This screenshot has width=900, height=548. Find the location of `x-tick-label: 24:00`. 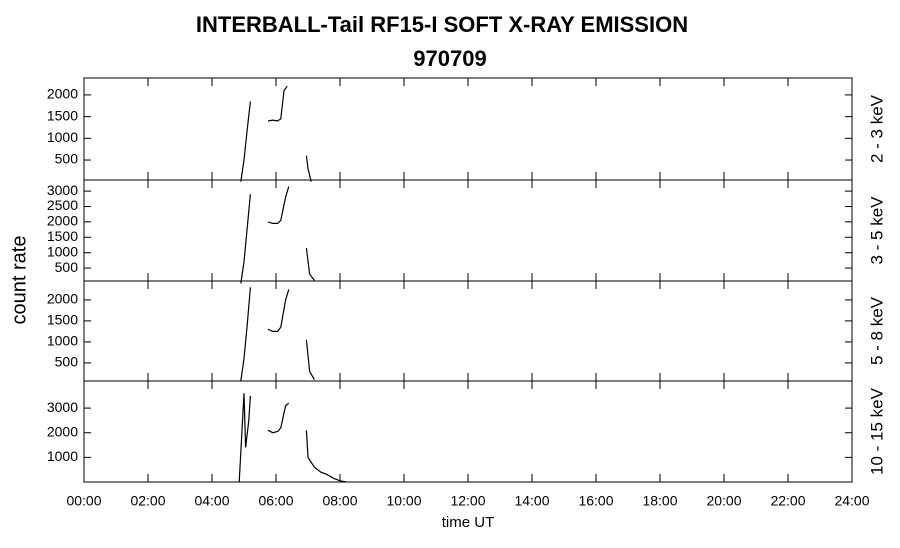

x-tick-label: 24:00 is located at coordinates (851, 501).